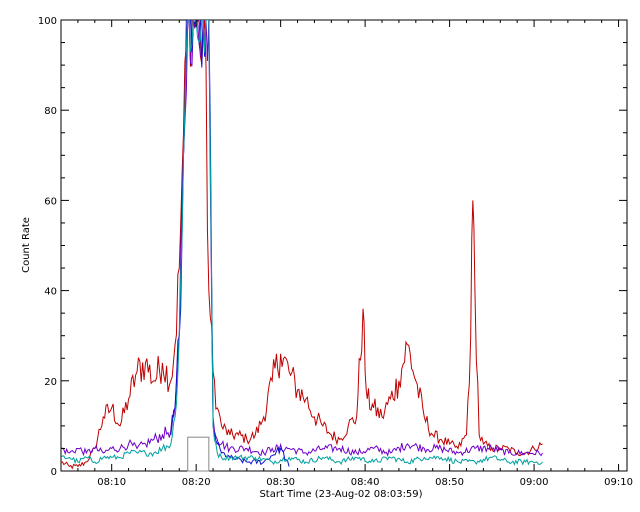 The width and height of the screenshot is (640, 512). What do you see at coordinates (449, 482) in the screenshot?
I see `x-tick-label: 08:50` at bounding box center [449, 482].